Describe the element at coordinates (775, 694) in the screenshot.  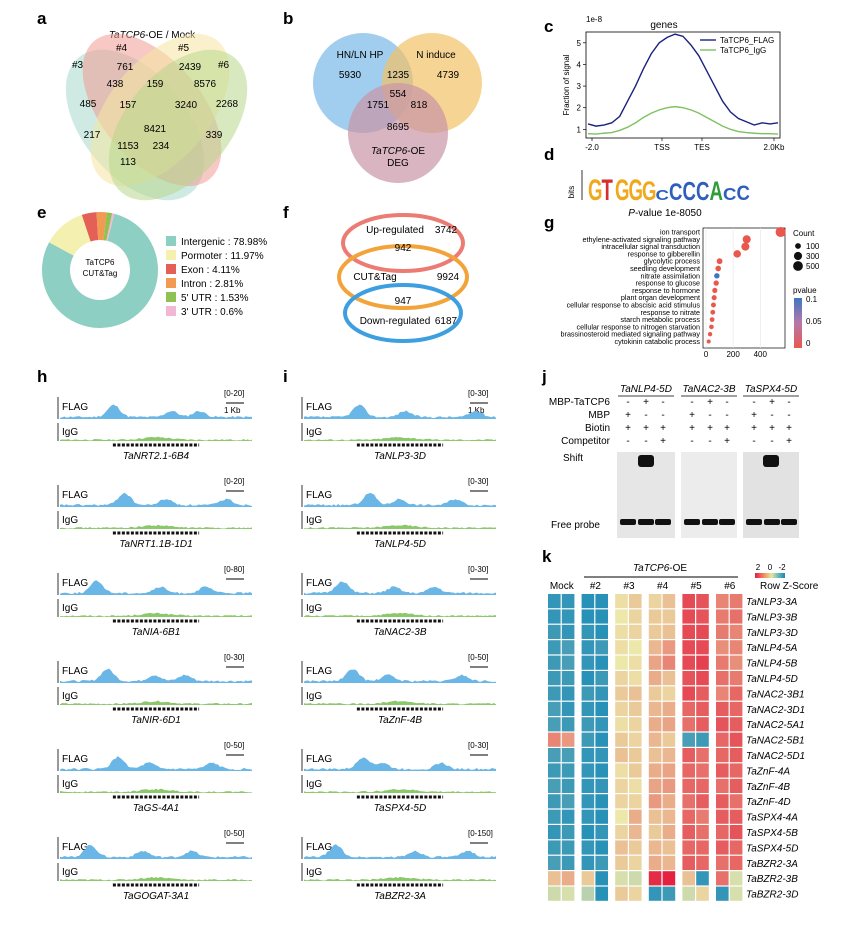
I see `heatmap-row-label: TaNAC2-3B1` at that location.